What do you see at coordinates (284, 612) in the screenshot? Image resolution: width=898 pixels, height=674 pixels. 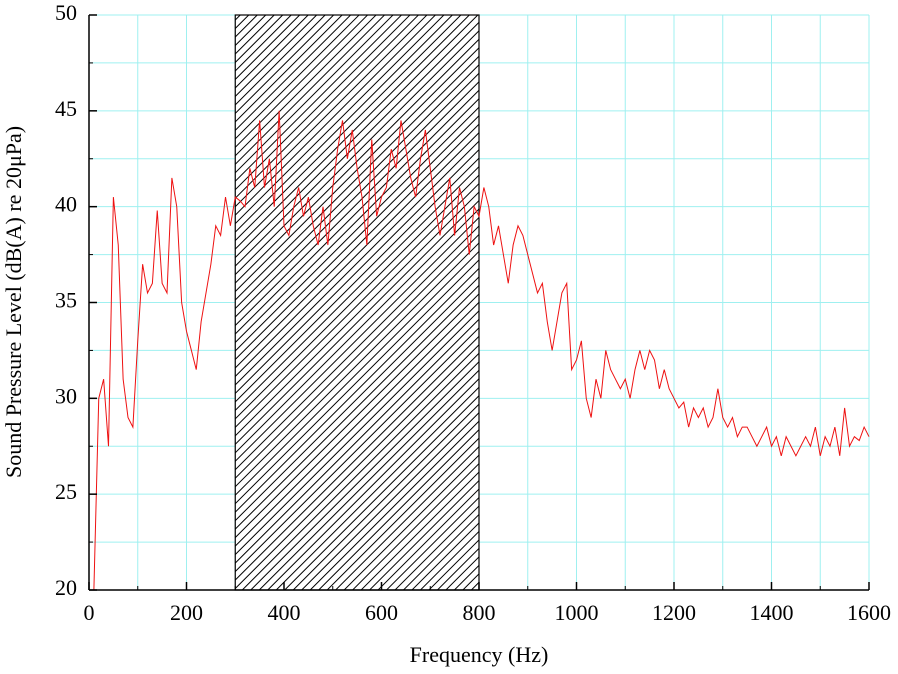 I see `x-tick-label: 400` at bounding box center [284, 612].